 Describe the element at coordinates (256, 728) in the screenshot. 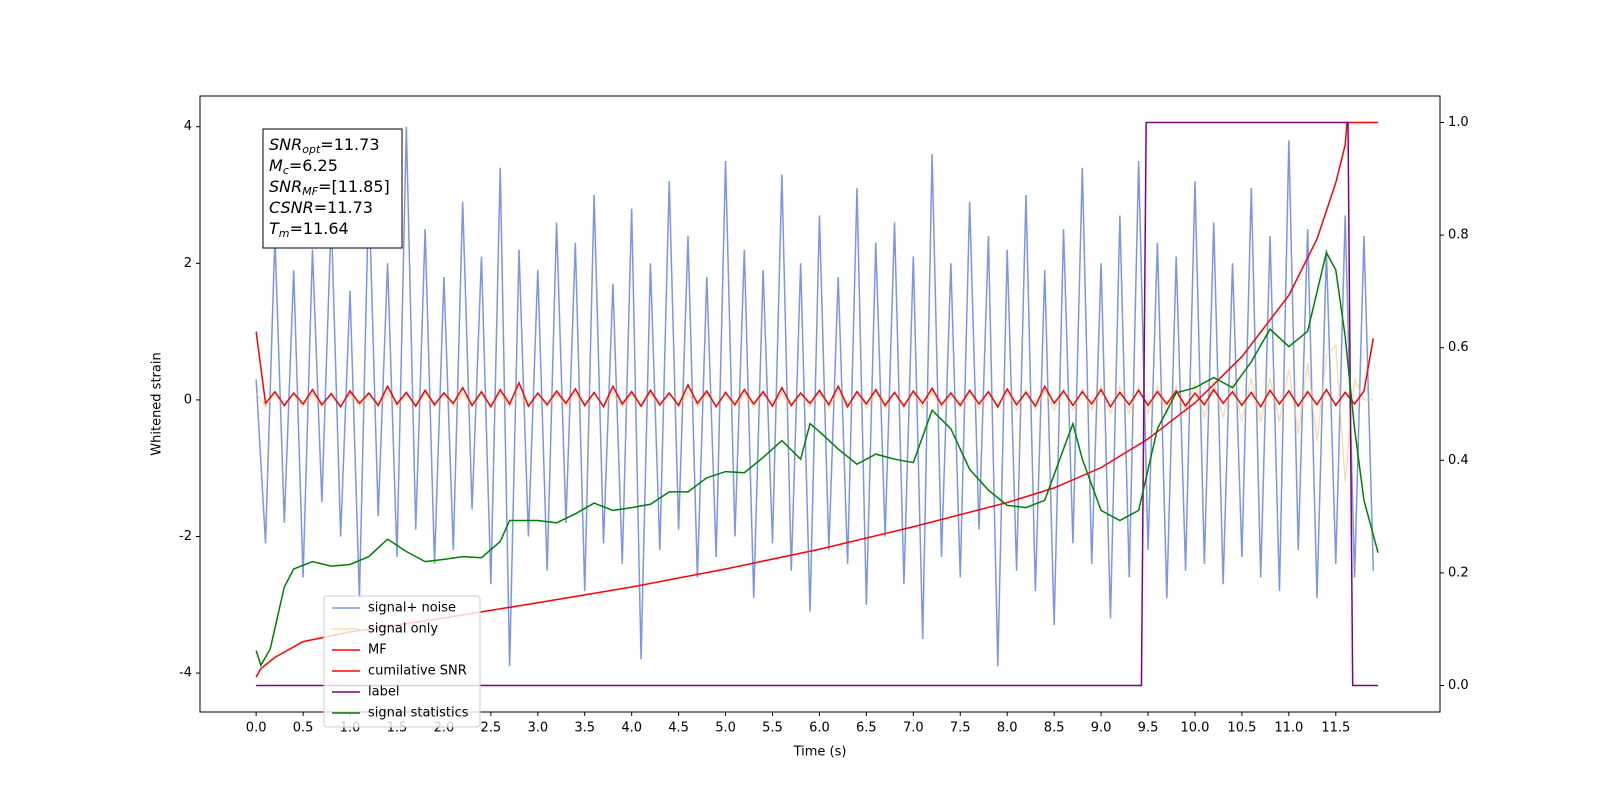

I see `x-tick-label: 0.0` at that location.